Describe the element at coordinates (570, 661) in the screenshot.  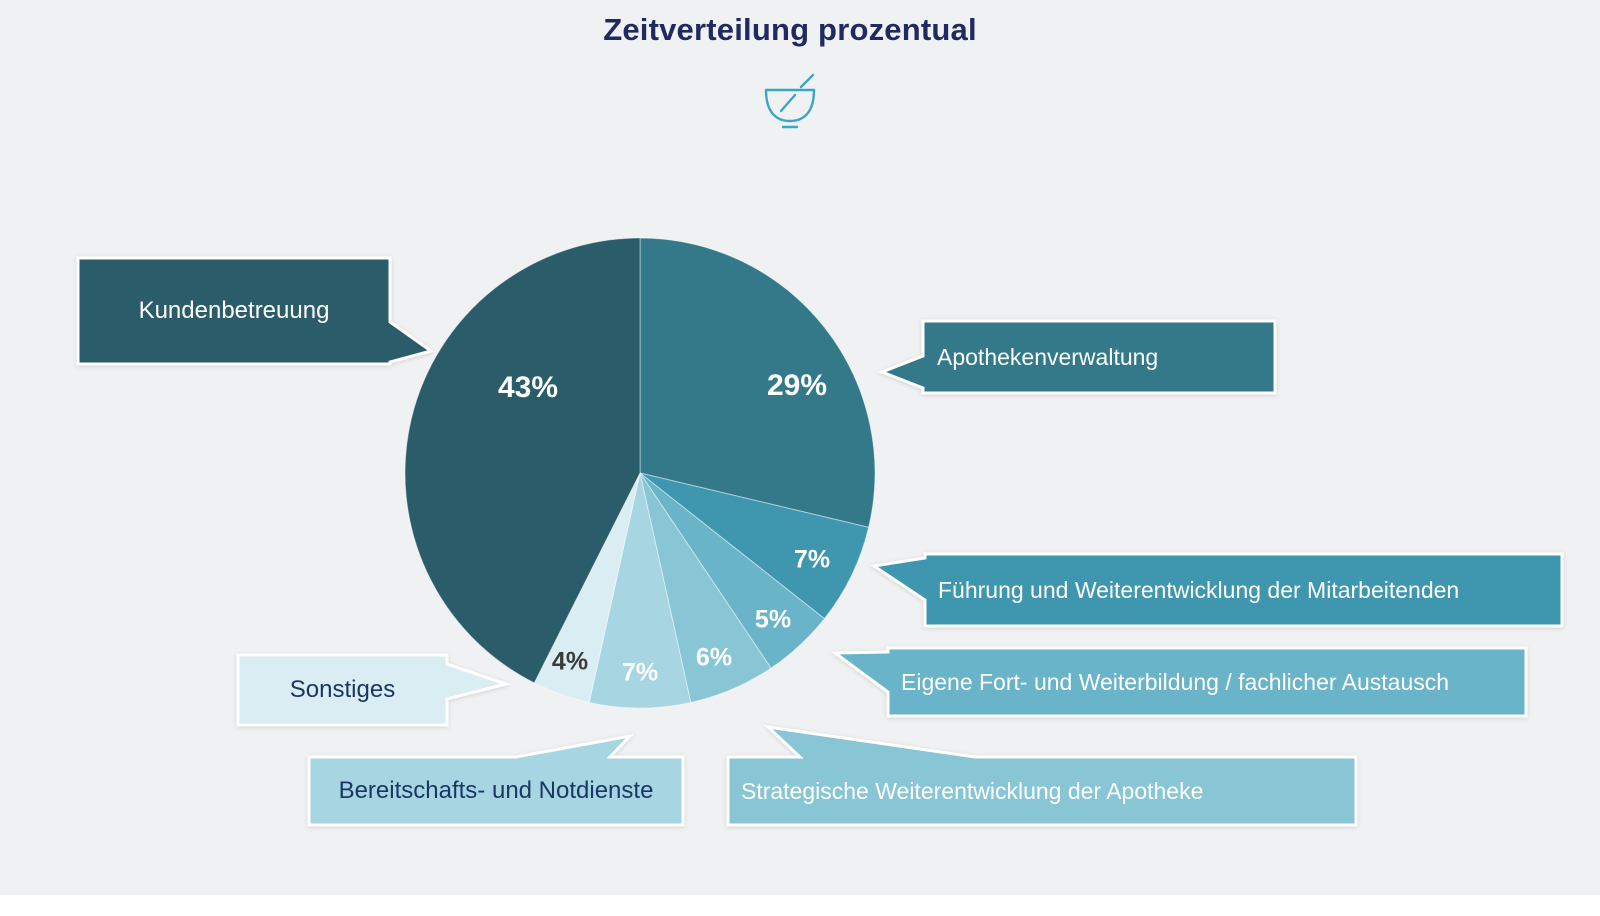
I see `pie-value-sonstiges: 4%` at that location.